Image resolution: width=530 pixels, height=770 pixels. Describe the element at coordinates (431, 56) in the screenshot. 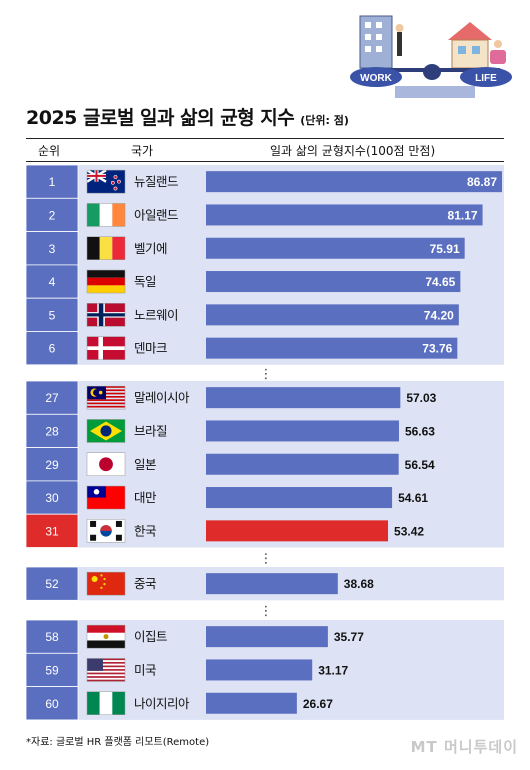

I see `work-life-balance-illustration: WORK LIFE` at that location.